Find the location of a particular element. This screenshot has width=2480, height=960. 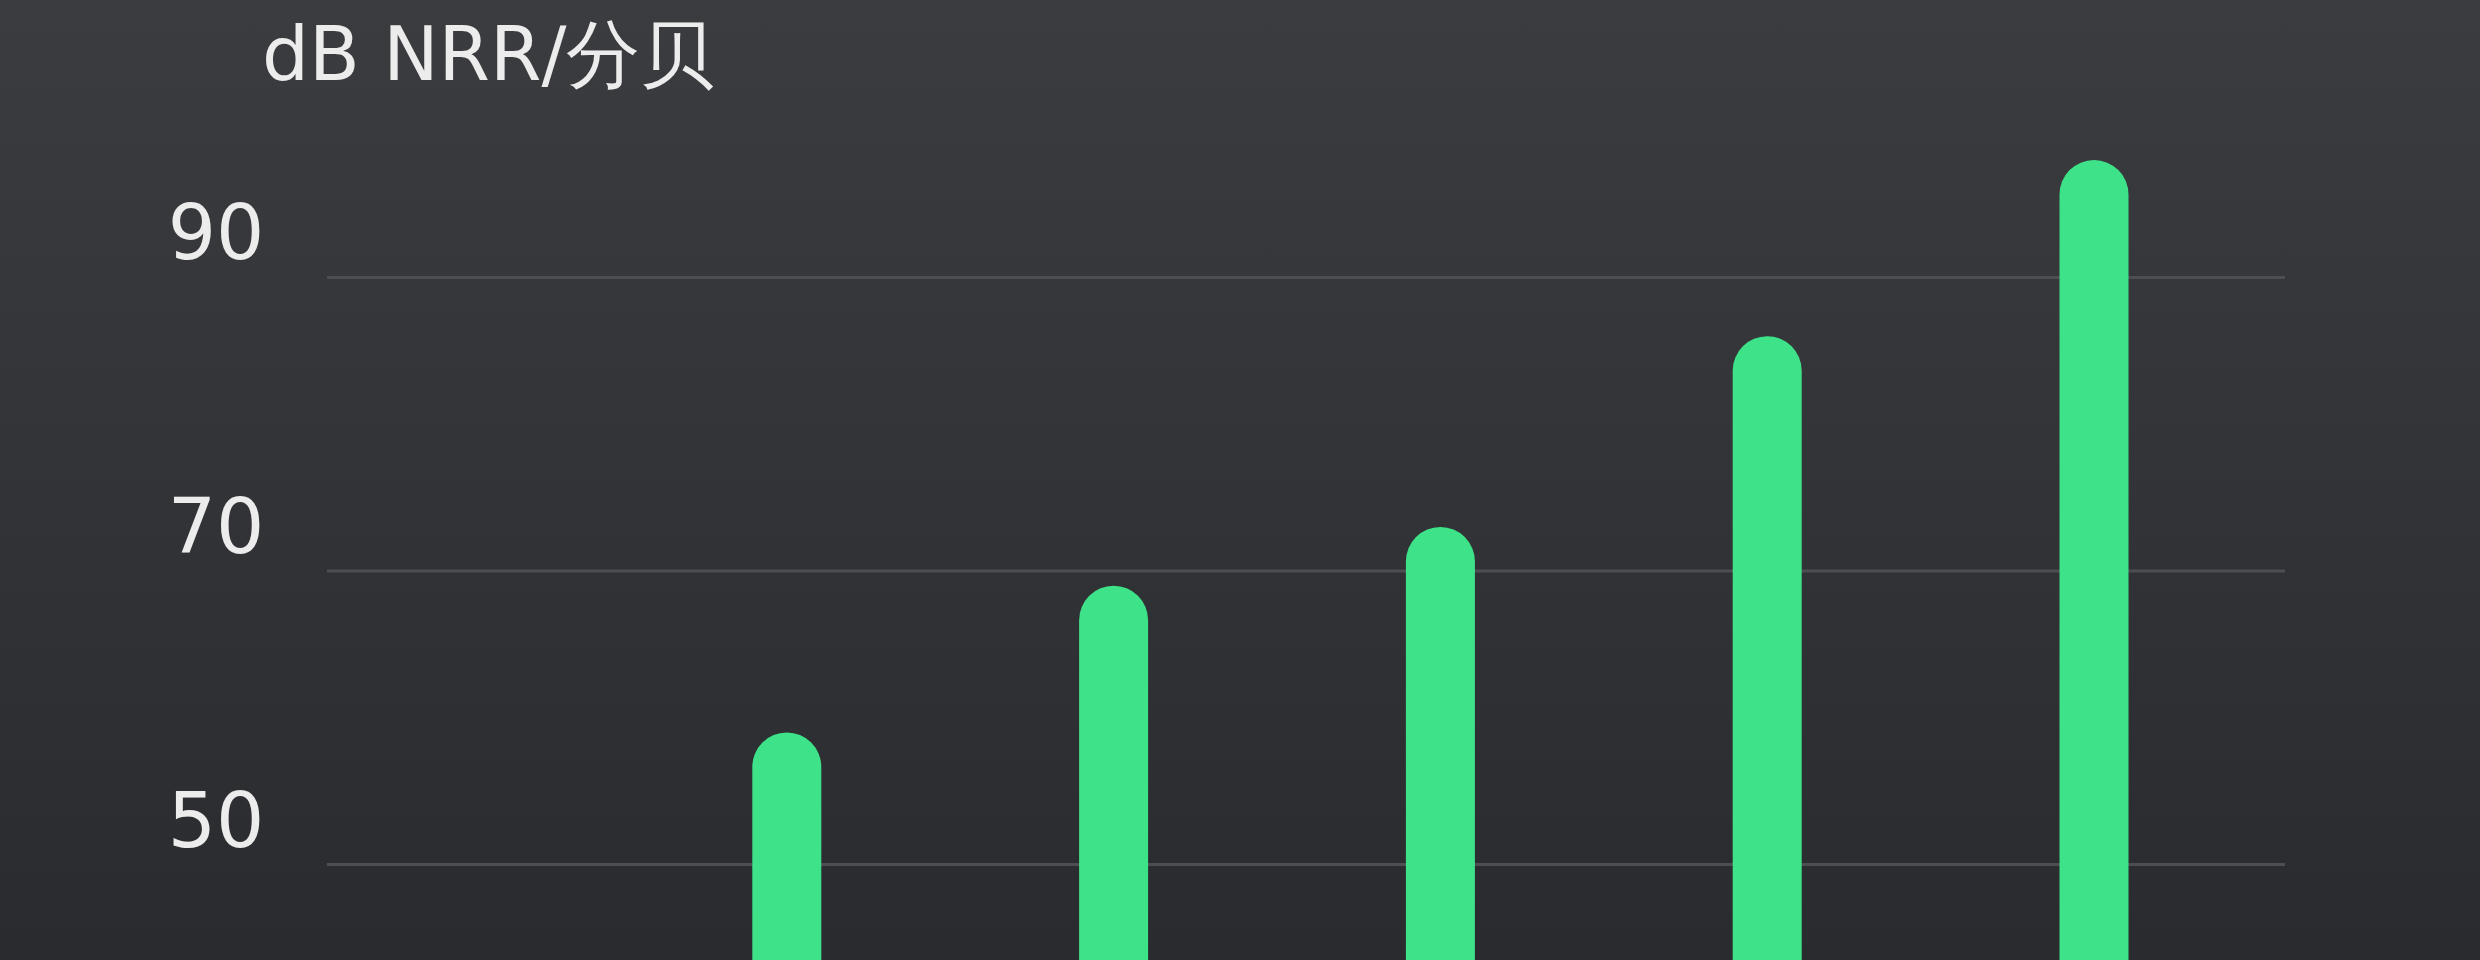

y-tick-label: 70 is located at coordinates (216, 527).